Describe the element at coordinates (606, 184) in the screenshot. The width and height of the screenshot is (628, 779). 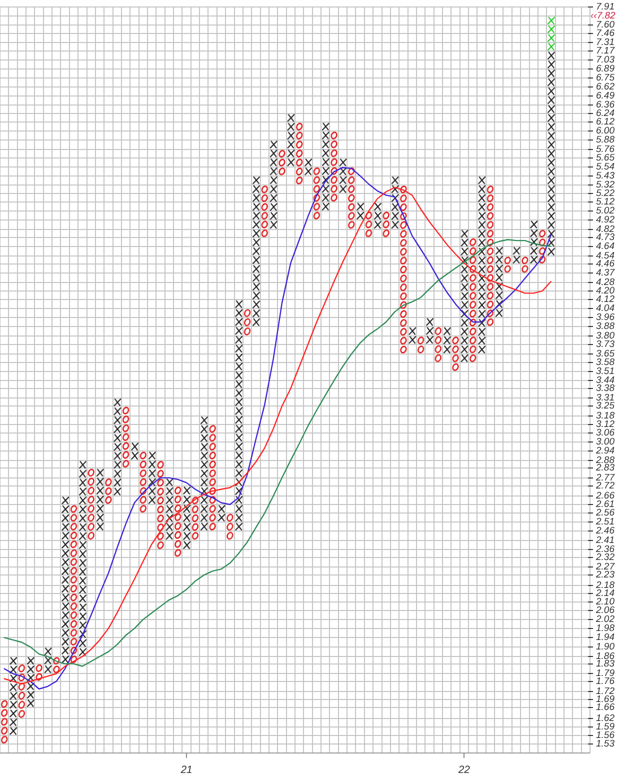
I see `y-tick-label: 5.32` at that location.